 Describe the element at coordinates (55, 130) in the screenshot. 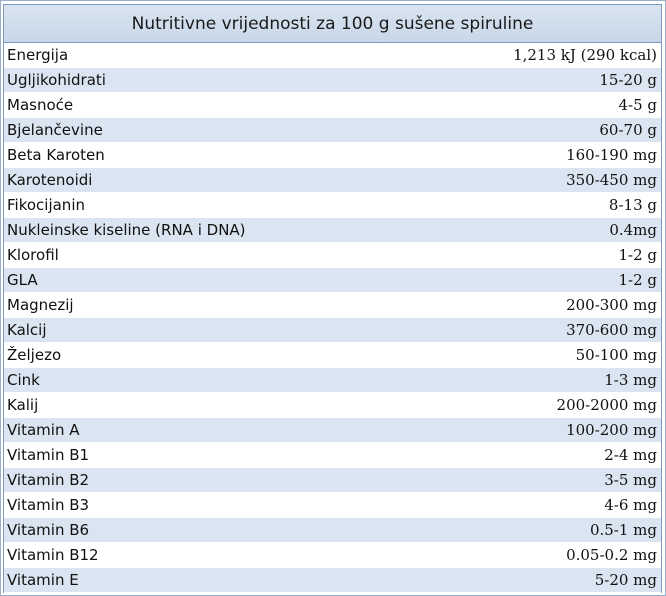

I see `nutrient-name: Bjelančevine` at that location.